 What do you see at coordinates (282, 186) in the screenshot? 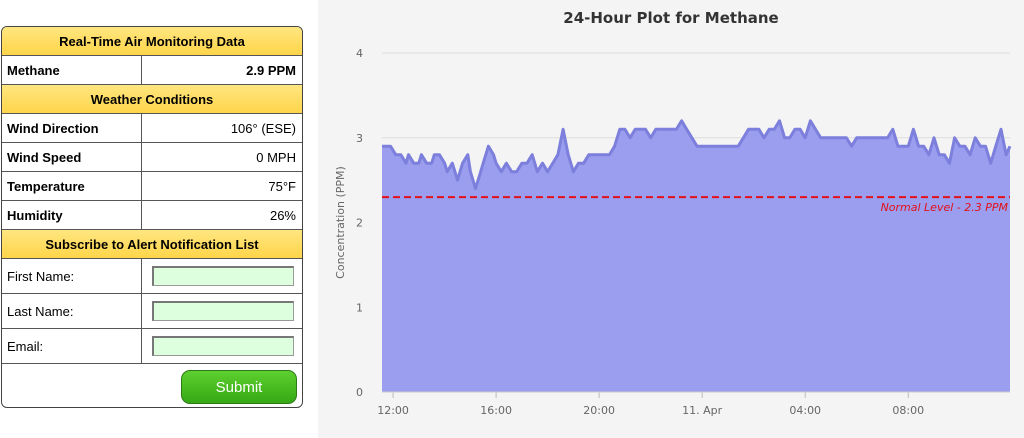
I see `temperature-value: 75°F` at bounding box center [282, 186].